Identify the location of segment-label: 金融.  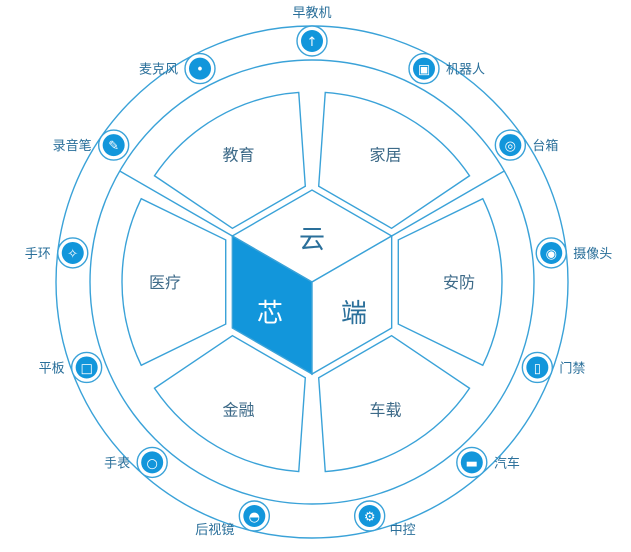
(238, 409).